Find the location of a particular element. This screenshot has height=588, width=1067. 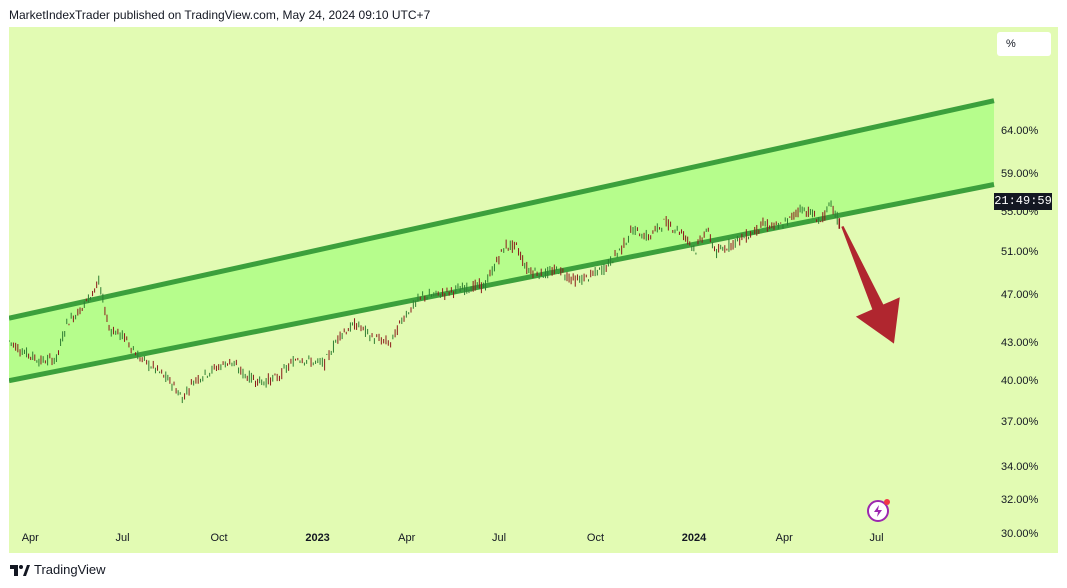

price-tick-label: 59.00% is located at coordinates (1020, 174).